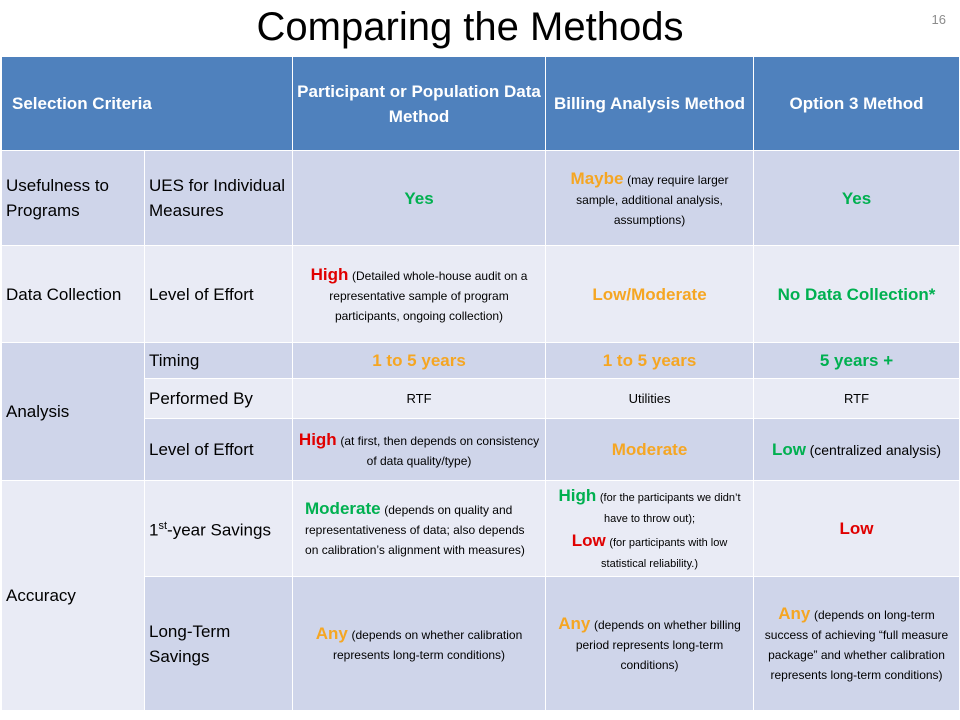  I want to click on cell-usefulness-method-1: Yes, so click(419, 198).